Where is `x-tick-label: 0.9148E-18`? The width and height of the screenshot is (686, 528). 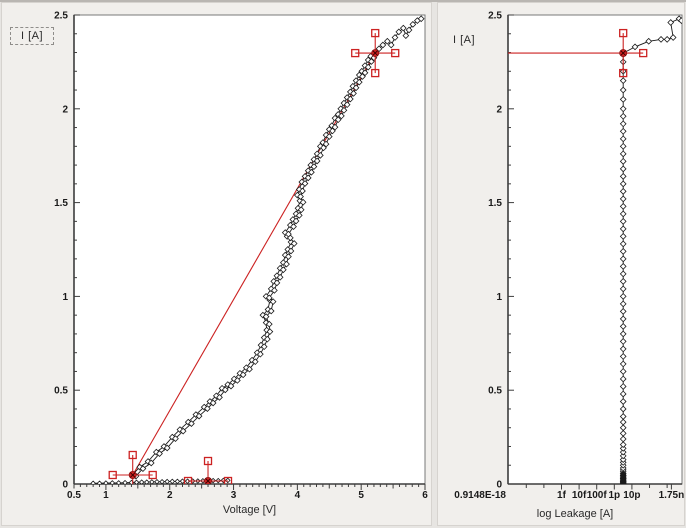 x-tick-label: 0.9148E-18 is located at coordinates (480, 495).